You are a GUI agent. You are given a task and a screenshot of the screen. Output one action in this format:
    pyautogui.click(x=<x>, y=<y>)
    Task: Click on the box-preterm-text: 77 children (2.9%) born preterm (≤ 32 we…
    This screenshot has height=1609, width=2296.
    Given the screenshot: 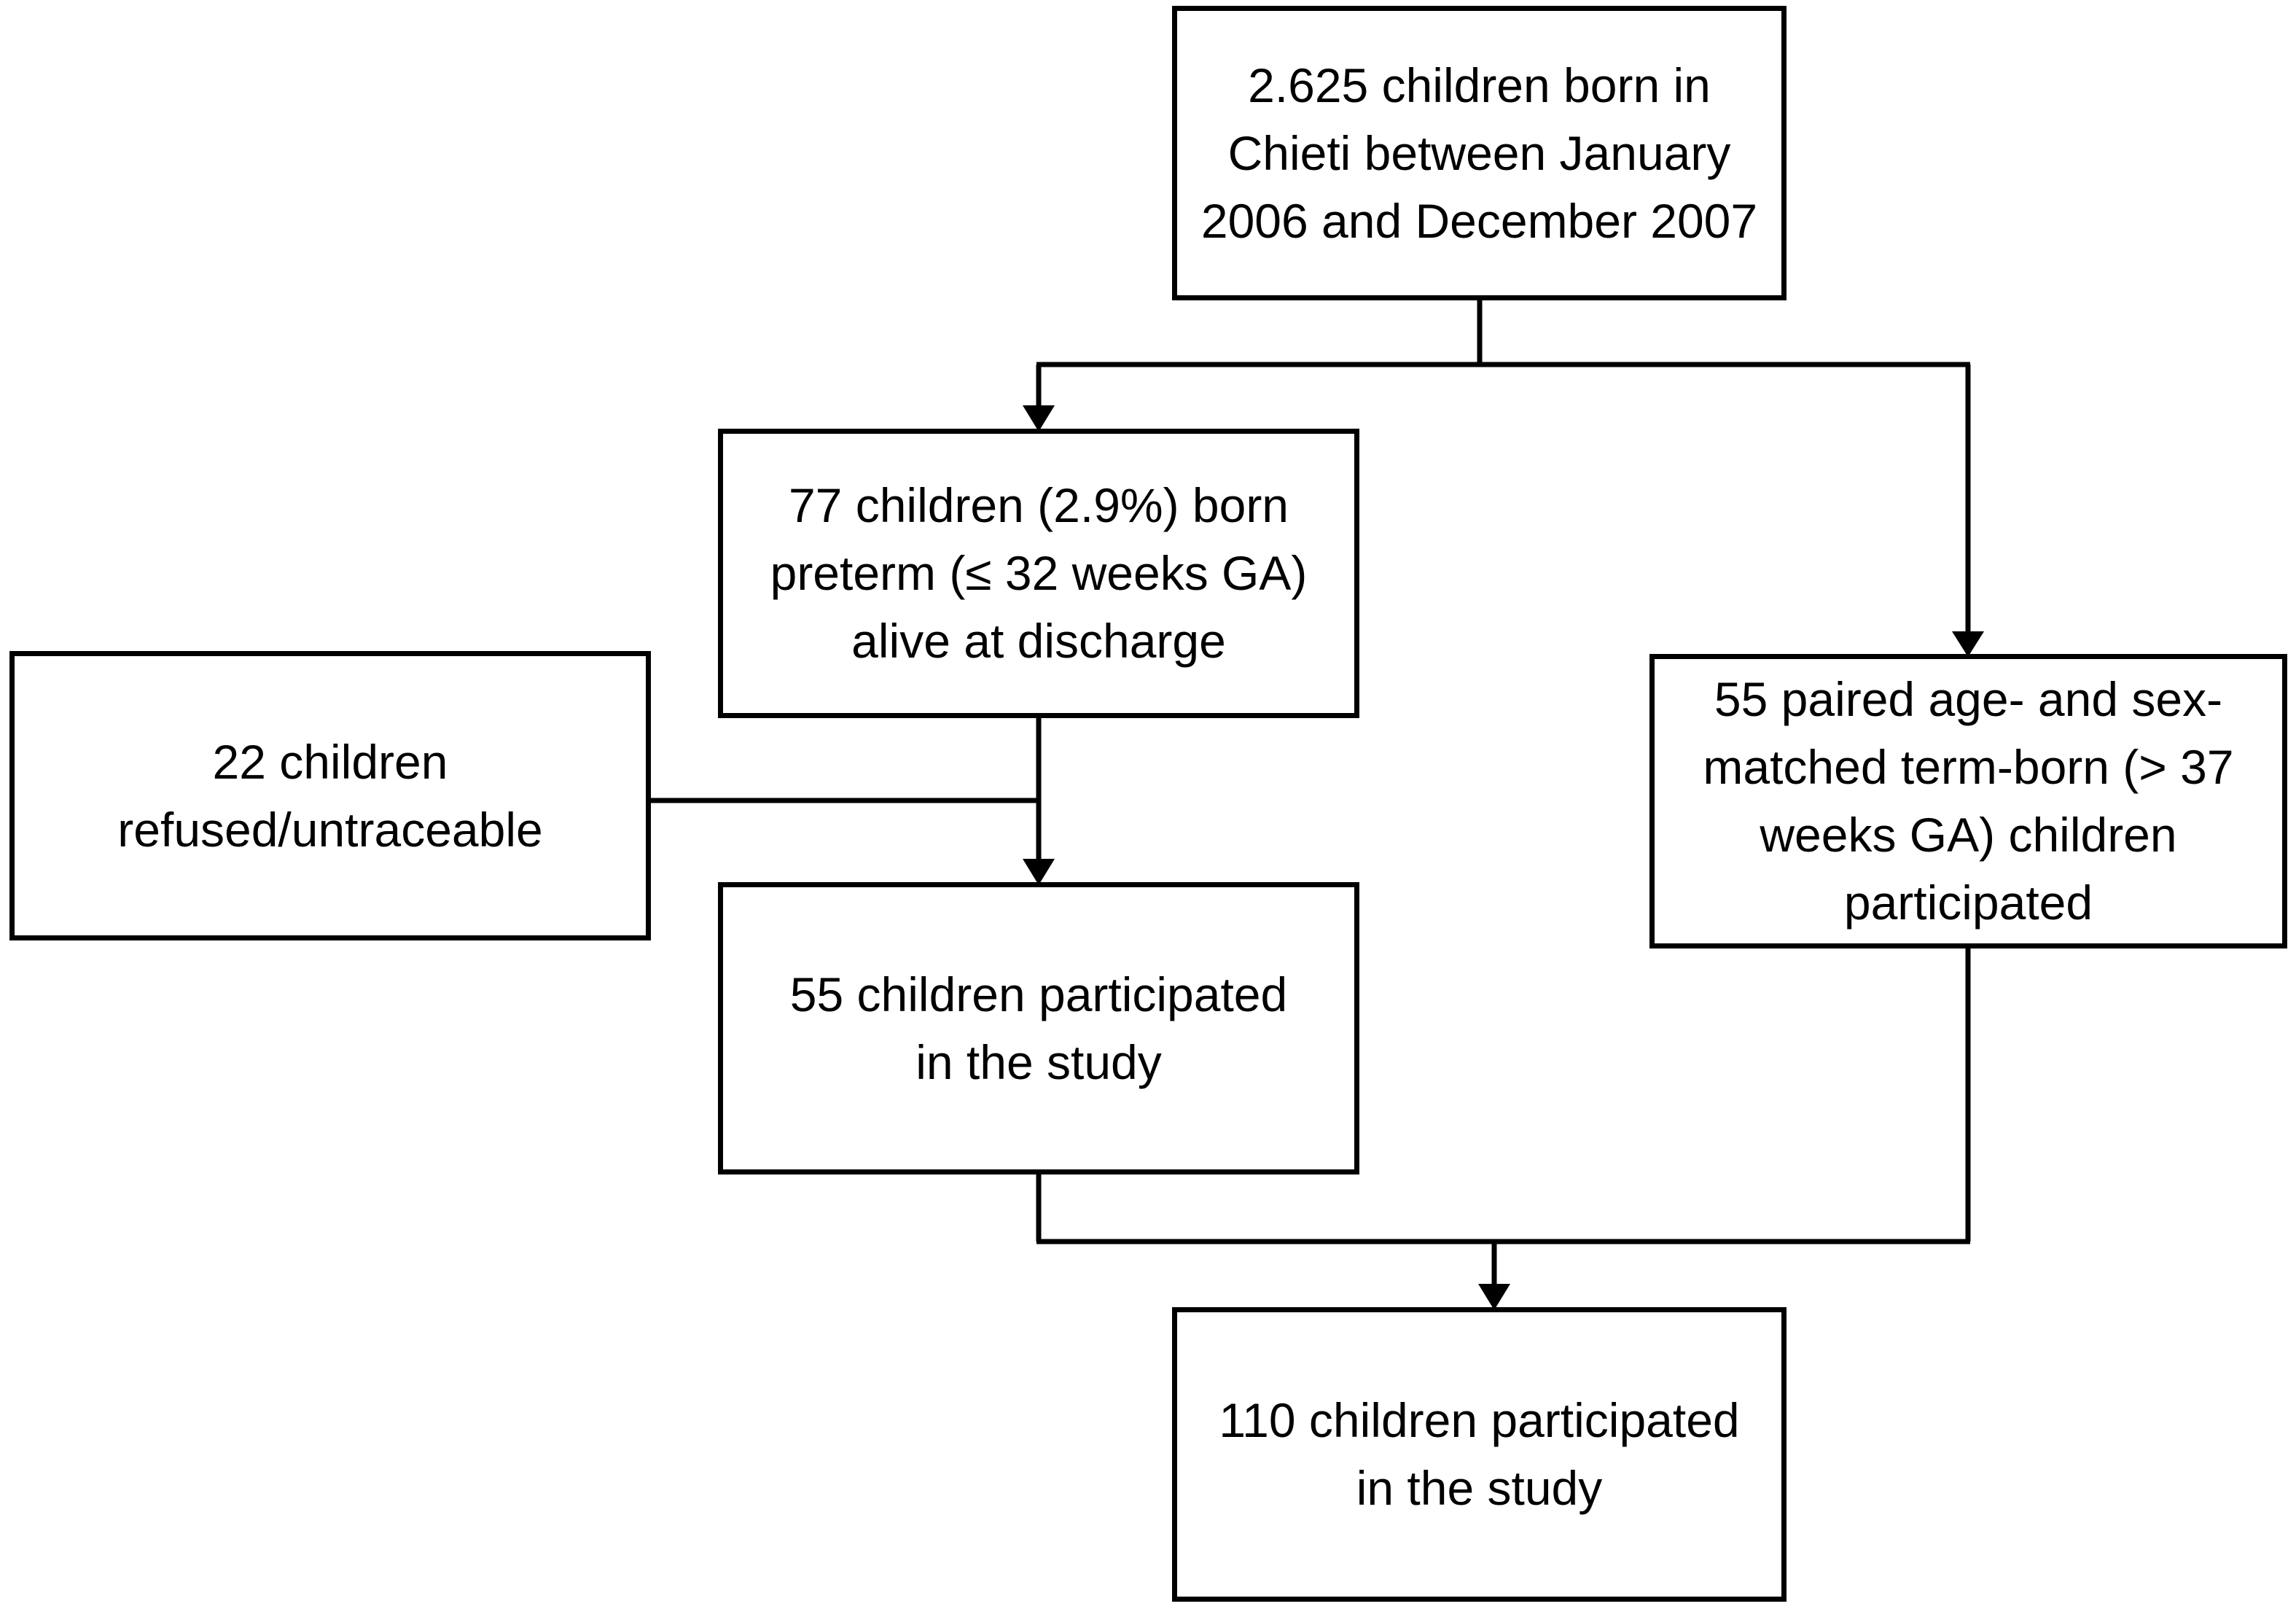 What is the action you would take?
    pyautogui.click(x=1039, y=573)
    